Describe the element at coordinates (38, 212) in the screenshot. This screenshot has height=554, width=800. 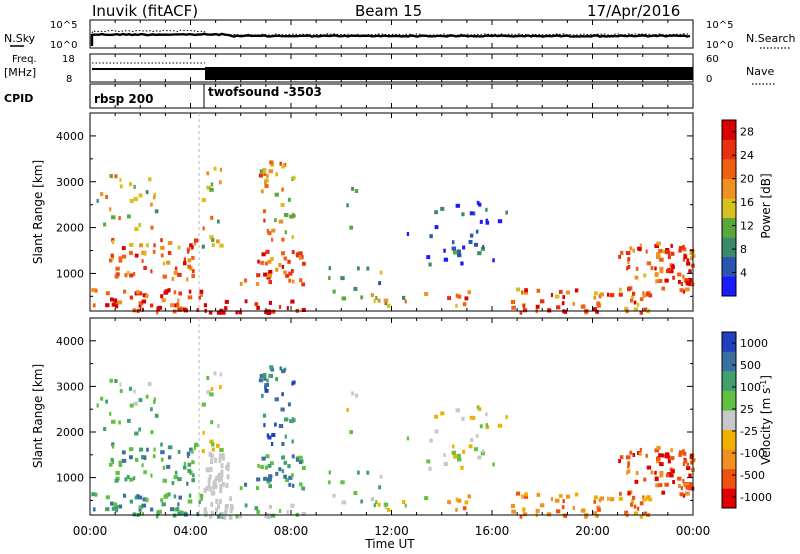
I see `power-y-axis-label: Slant Range [km]` at that location.